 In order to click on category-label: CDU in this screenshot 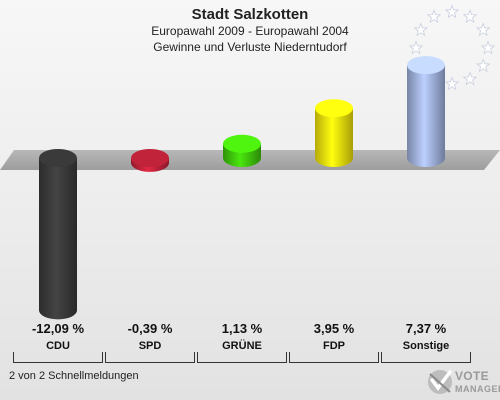, I will do `click(58, 346)`.